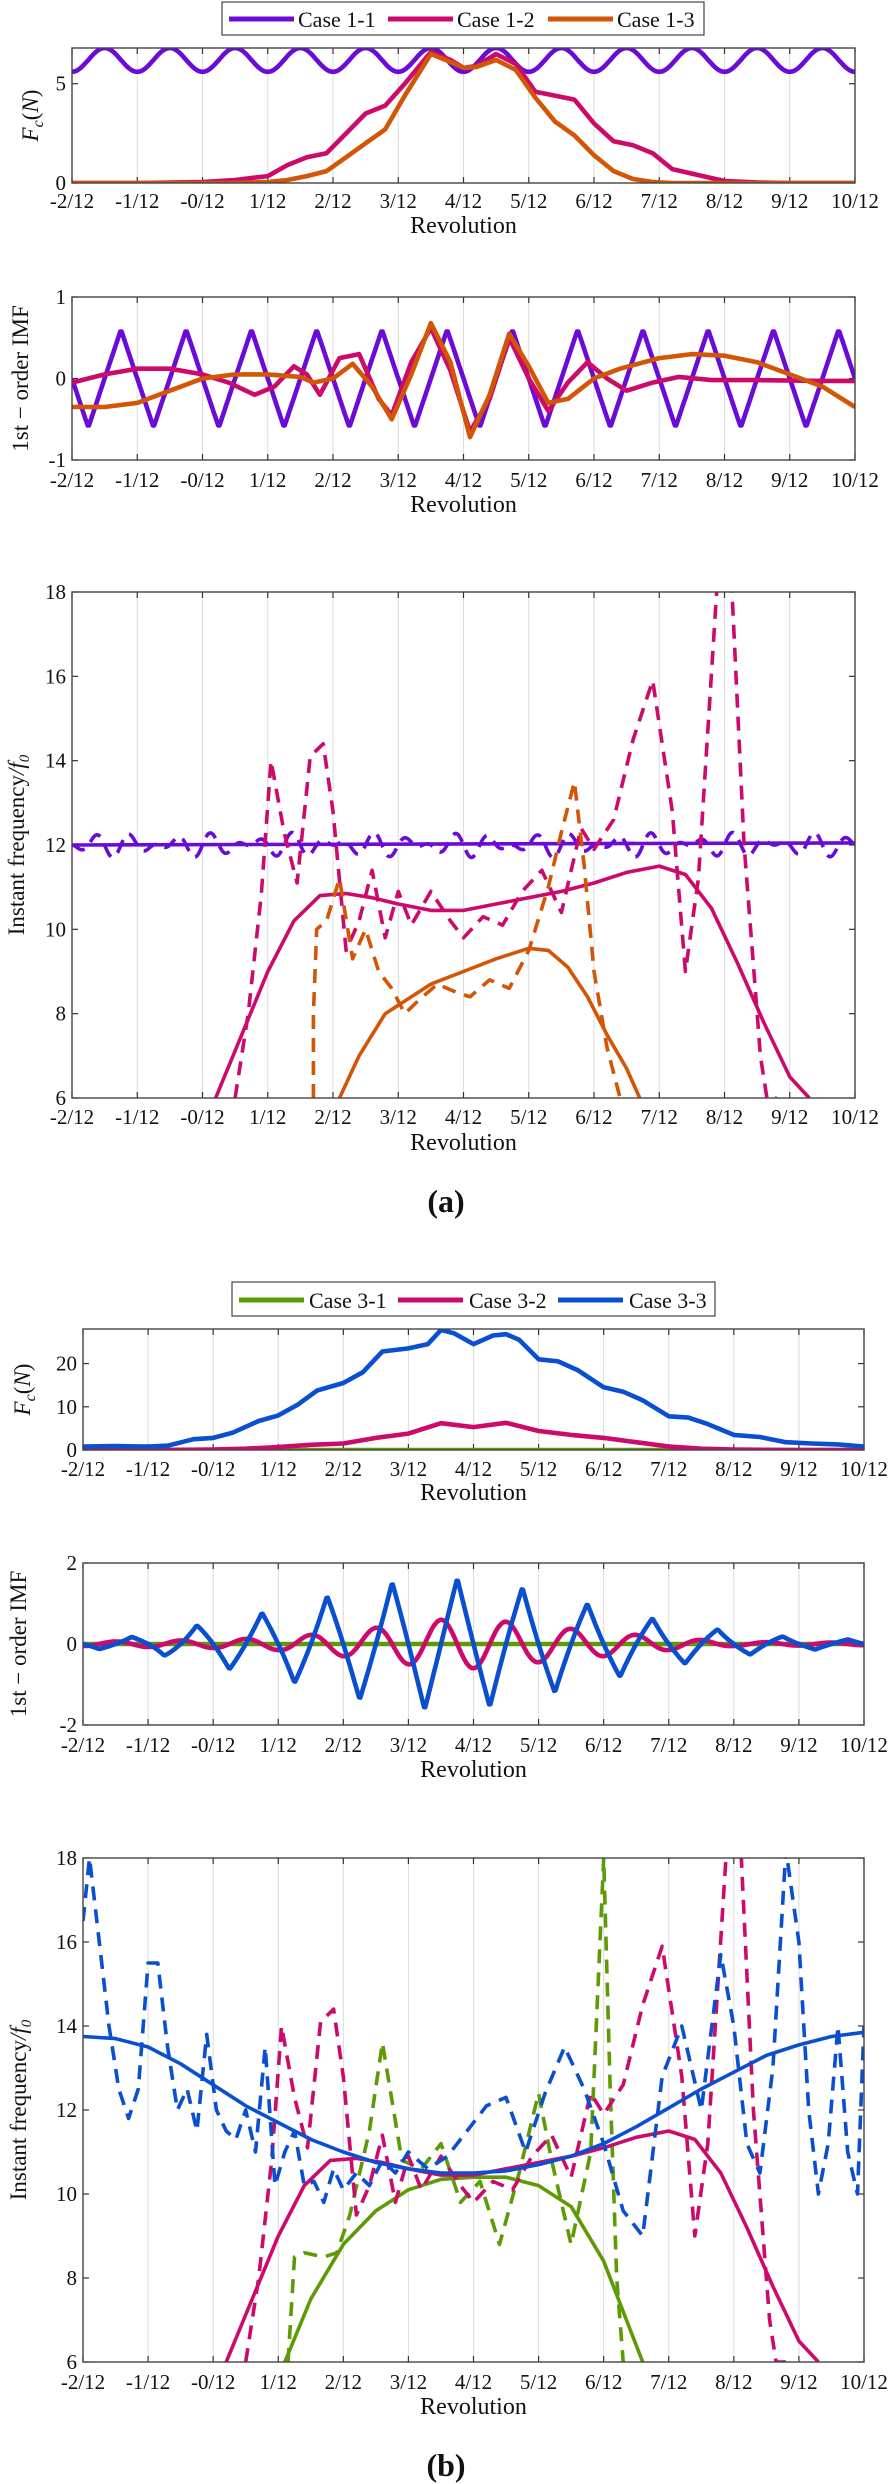 This screenshot has width=892, height=2484. What do you see at coordinates (455, 2110) in the screenshot?
I see `series-case-3-1-raw` at bounding box center [455, 2110].